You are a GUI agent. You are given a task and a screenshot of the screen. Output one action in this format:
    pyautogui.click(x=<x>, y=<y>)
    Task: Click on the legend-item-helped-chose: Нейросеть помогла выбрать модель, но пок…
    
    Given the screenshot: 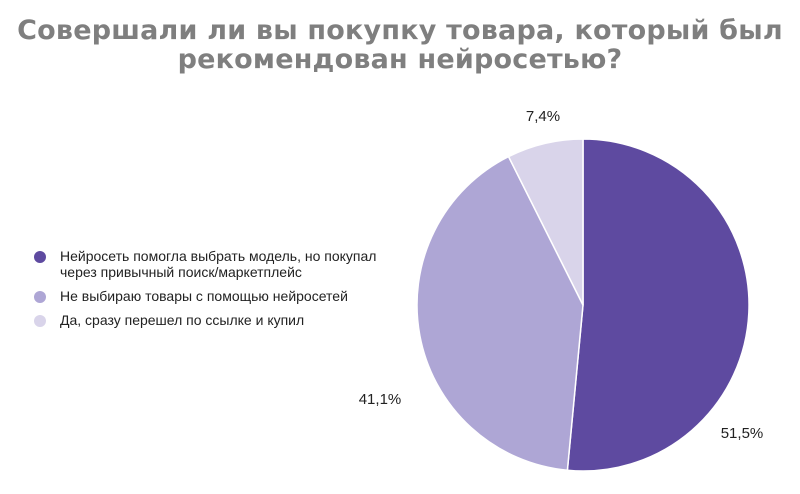 What is the action you would take?
    pyautogui.click(x=214, y=264)
    